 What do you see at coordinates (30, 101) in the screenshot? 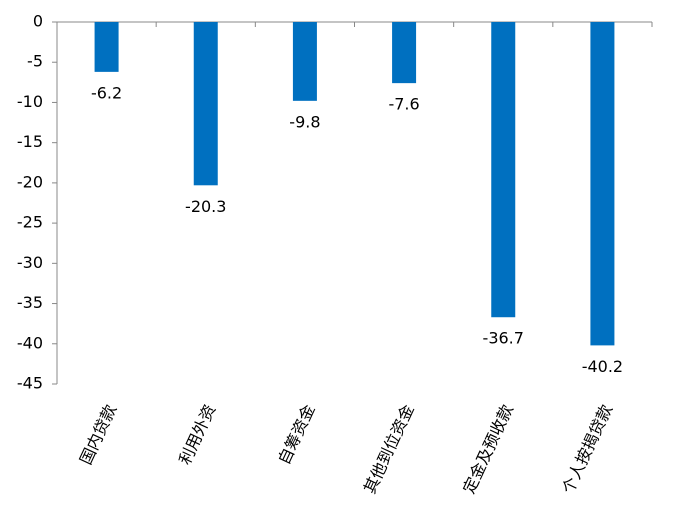
I see `y-tick-label: -10` at bounding box center [30, 101].